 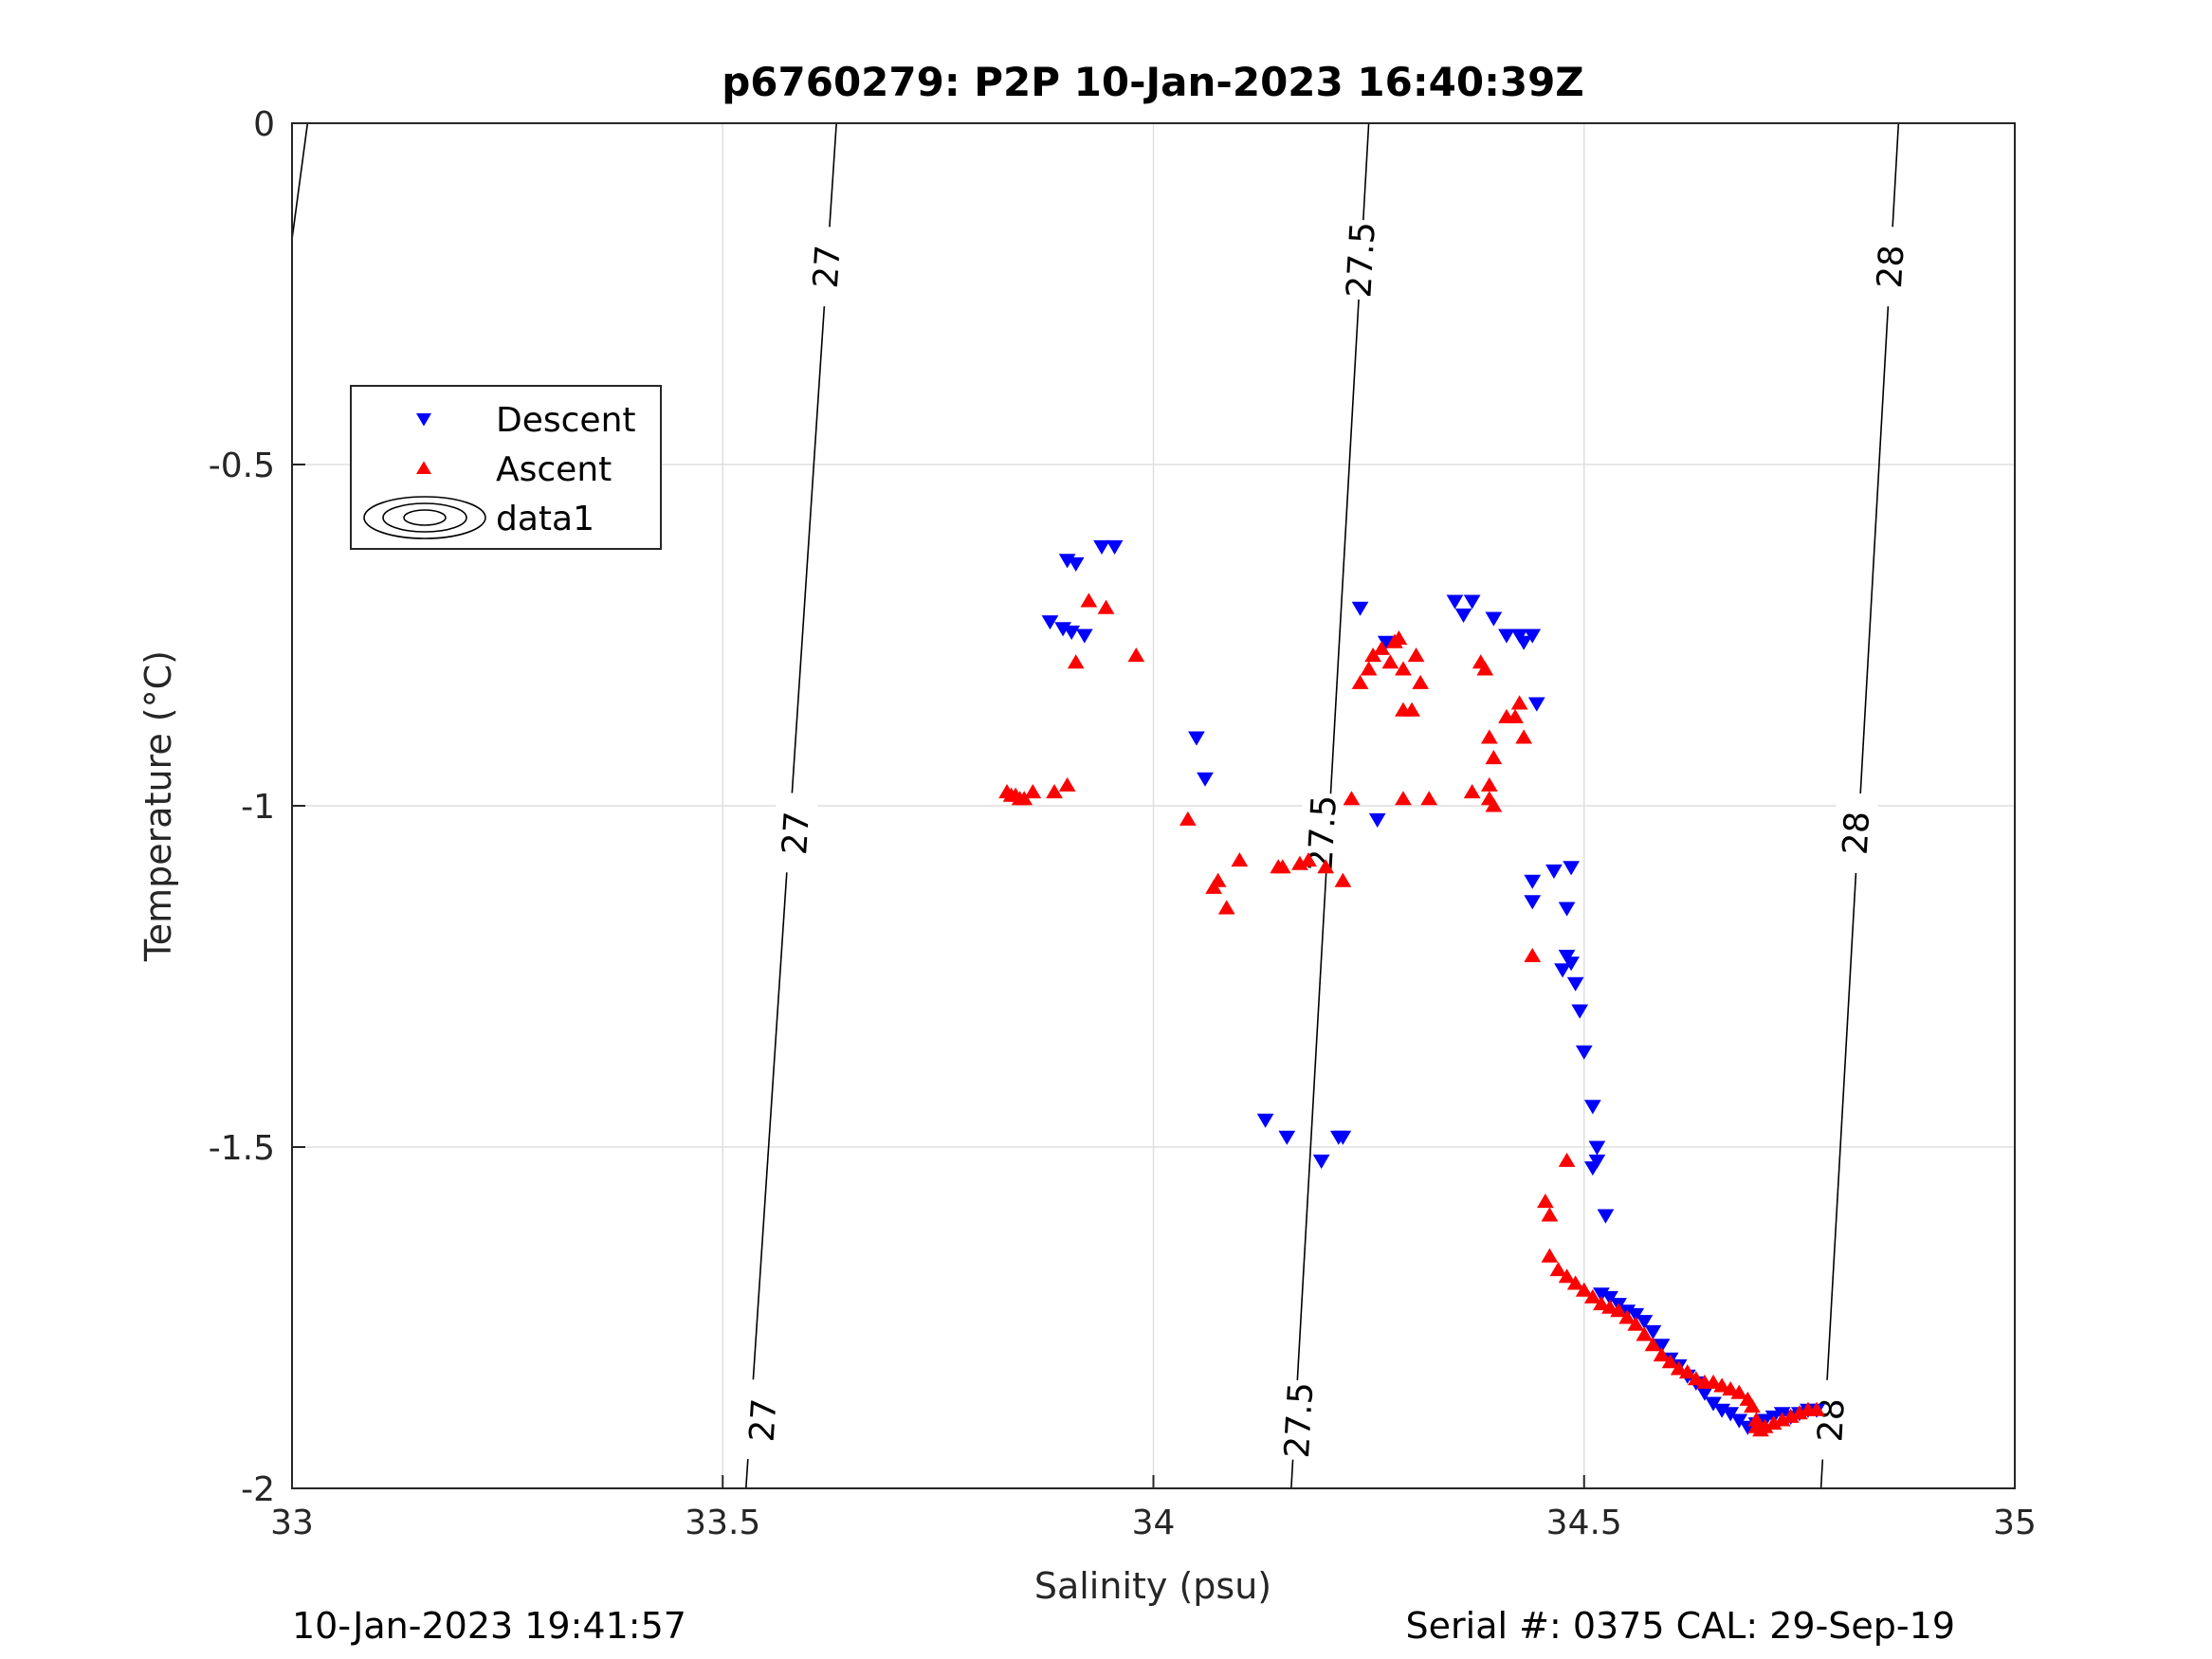 What do you see at coordinates (292, 1523) in the screenshot?
I see `x-tick-label: 33` at bounding box center [292, 1523].